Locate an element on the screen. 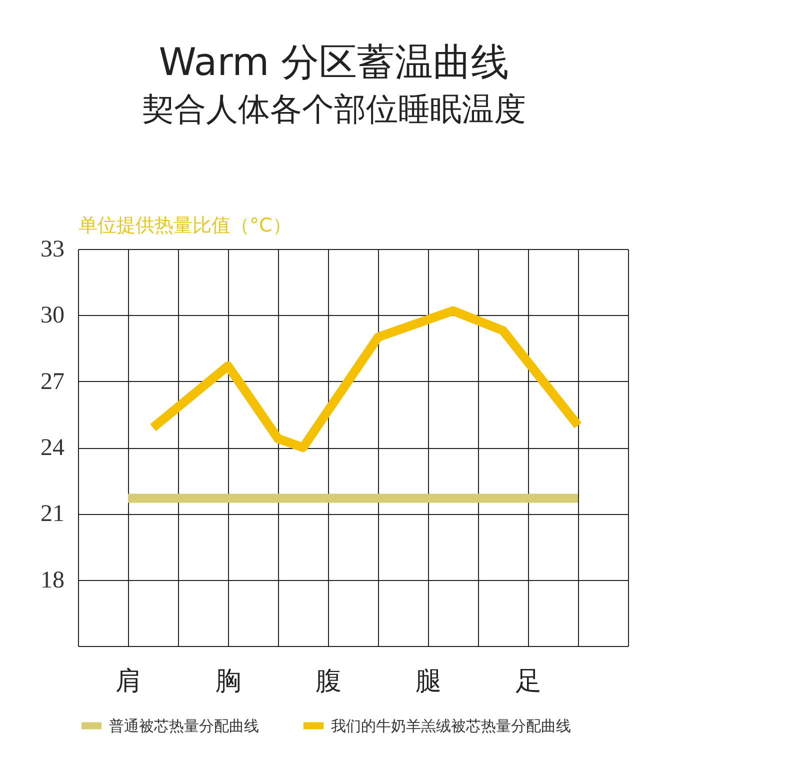 The height and width of the screenshot is (778, 790). x-tick-label: 足 is located at coordinates (529, 681).